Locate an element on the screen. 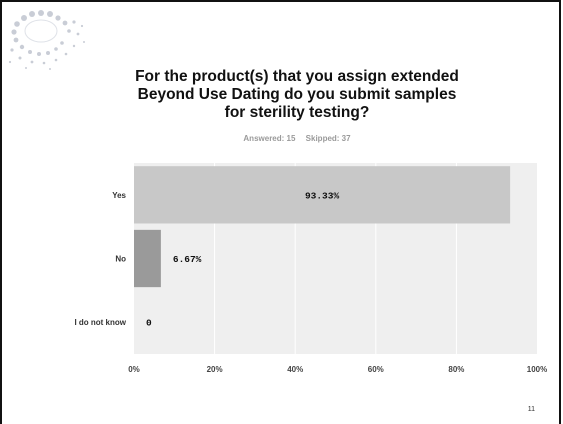 Image resolution: width=563 pixels, height=424 pixels. category-label: Yes is located at coordinates (119, 195).